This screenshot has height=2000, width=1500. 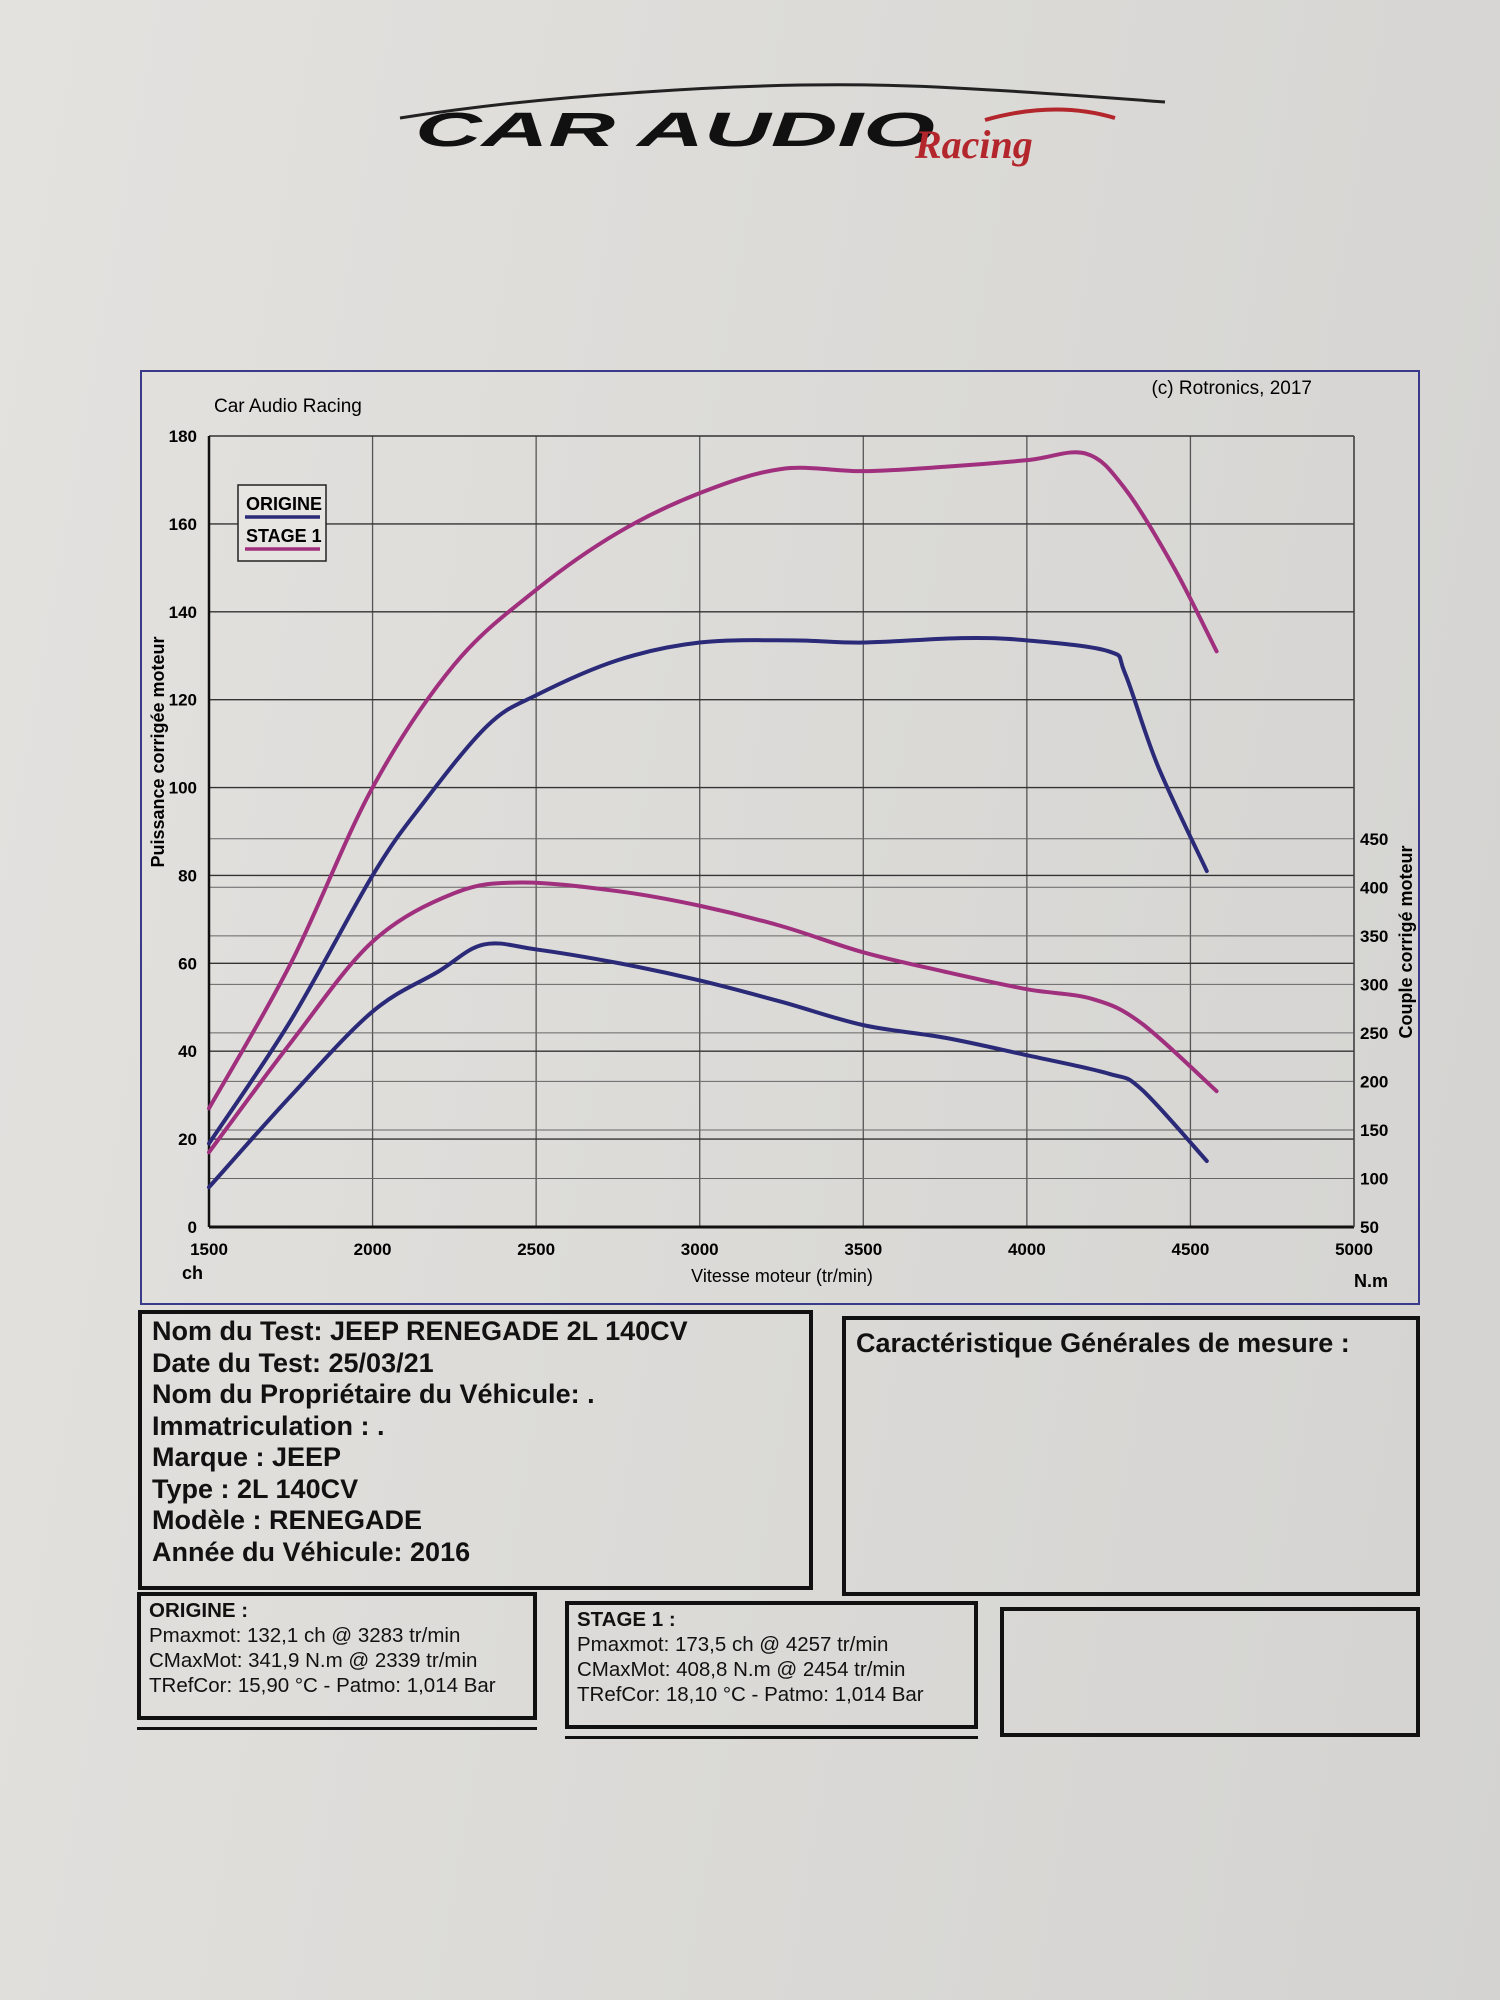 I want to click on y2-tick-label: 250, so click(x=1374, y=1033).